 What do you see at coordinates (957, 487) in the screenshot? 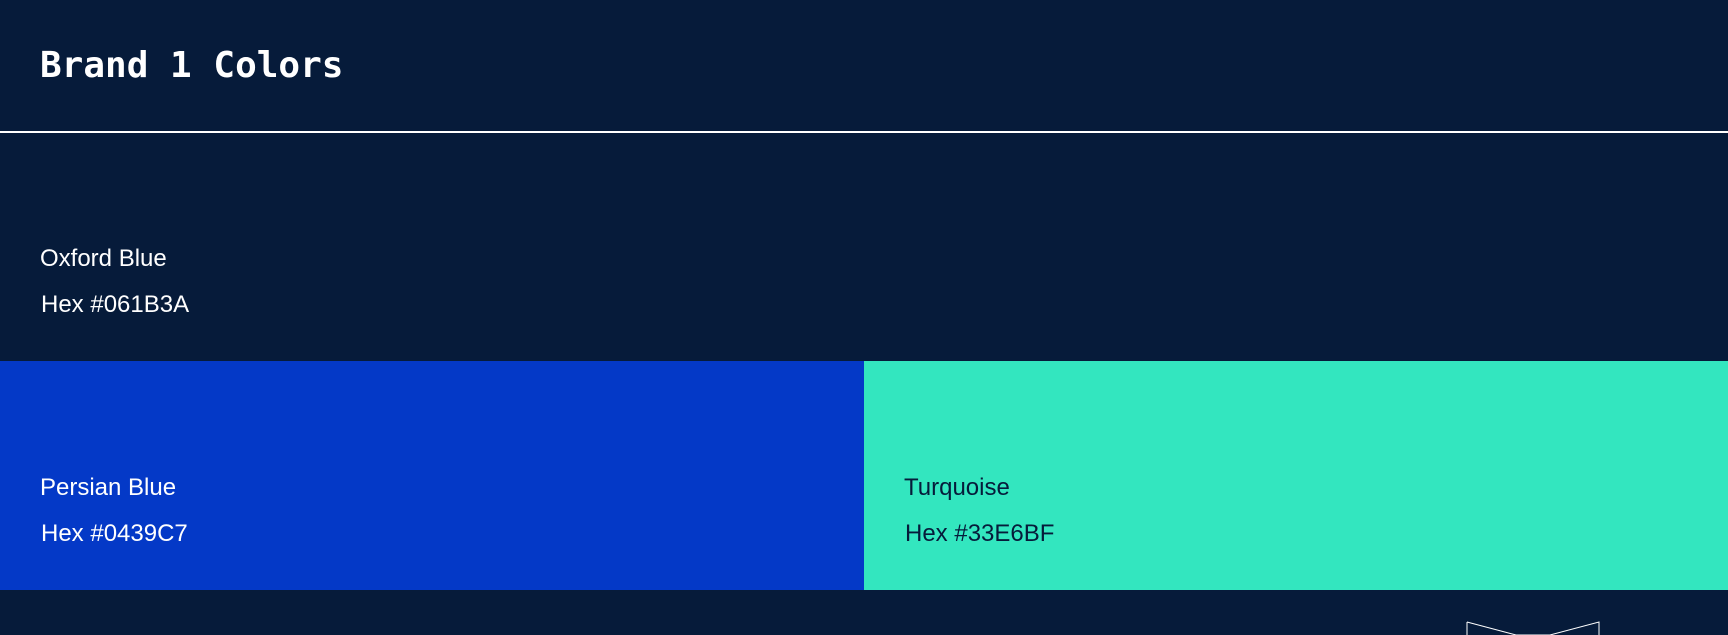
I see `swatch-name: Turquoise` at bounding box center [957, 487].